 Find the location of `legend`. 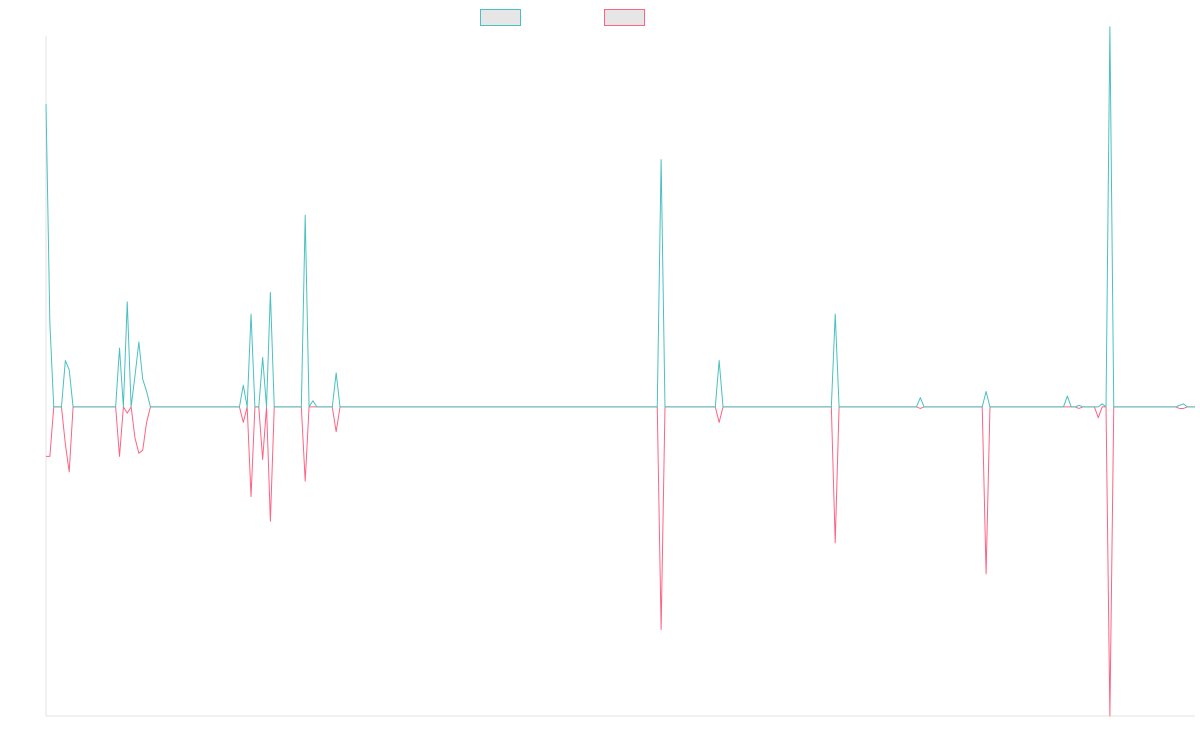

legend is located at coordinates (562, 17).